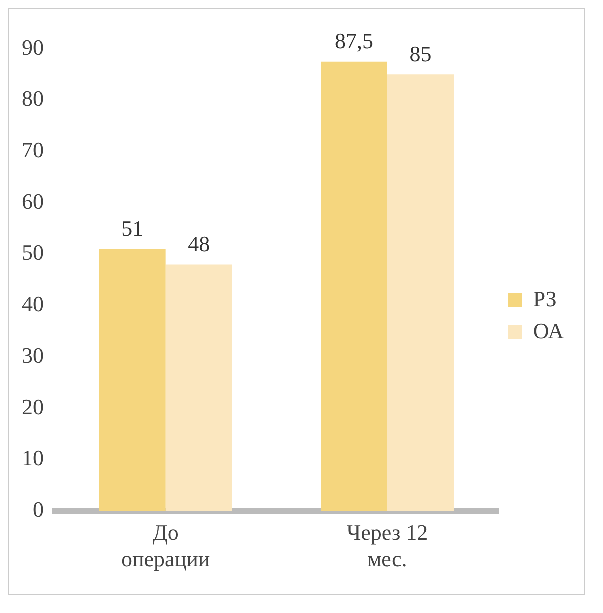 The height and width of the screenshot is (613, 603). What do you see at coordinates (354, 41) in the screenshot?
I see `data-label: 87,5` at bounding box center [354, 41].